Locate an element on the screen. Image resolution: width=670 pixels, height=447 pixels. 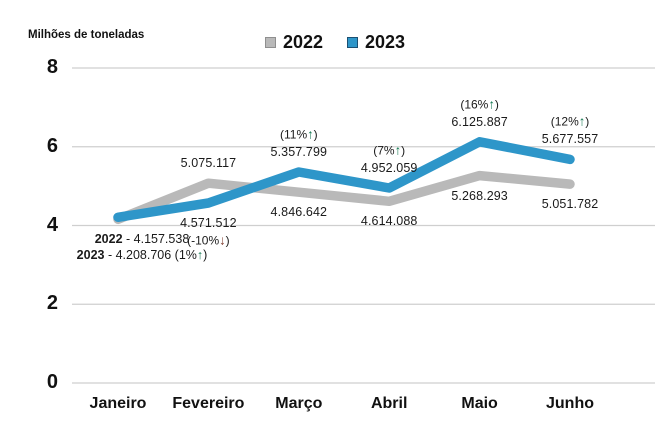
chart-legend: 2022 2023 is located at coordinates (335, 42).